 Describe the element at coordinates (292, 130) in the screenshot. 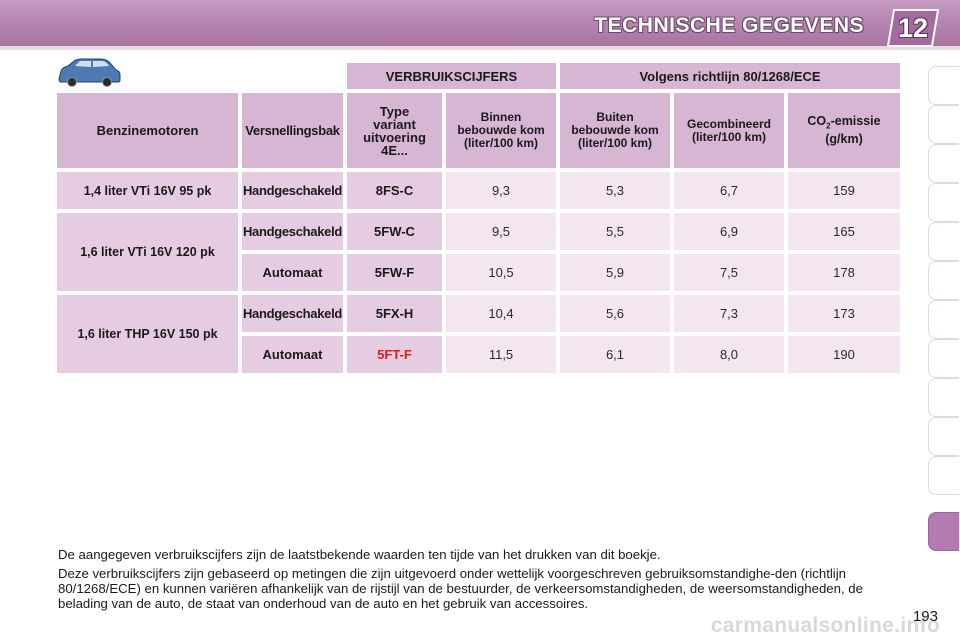

I see `header-gearbox: Versnellingsbak` at that location.